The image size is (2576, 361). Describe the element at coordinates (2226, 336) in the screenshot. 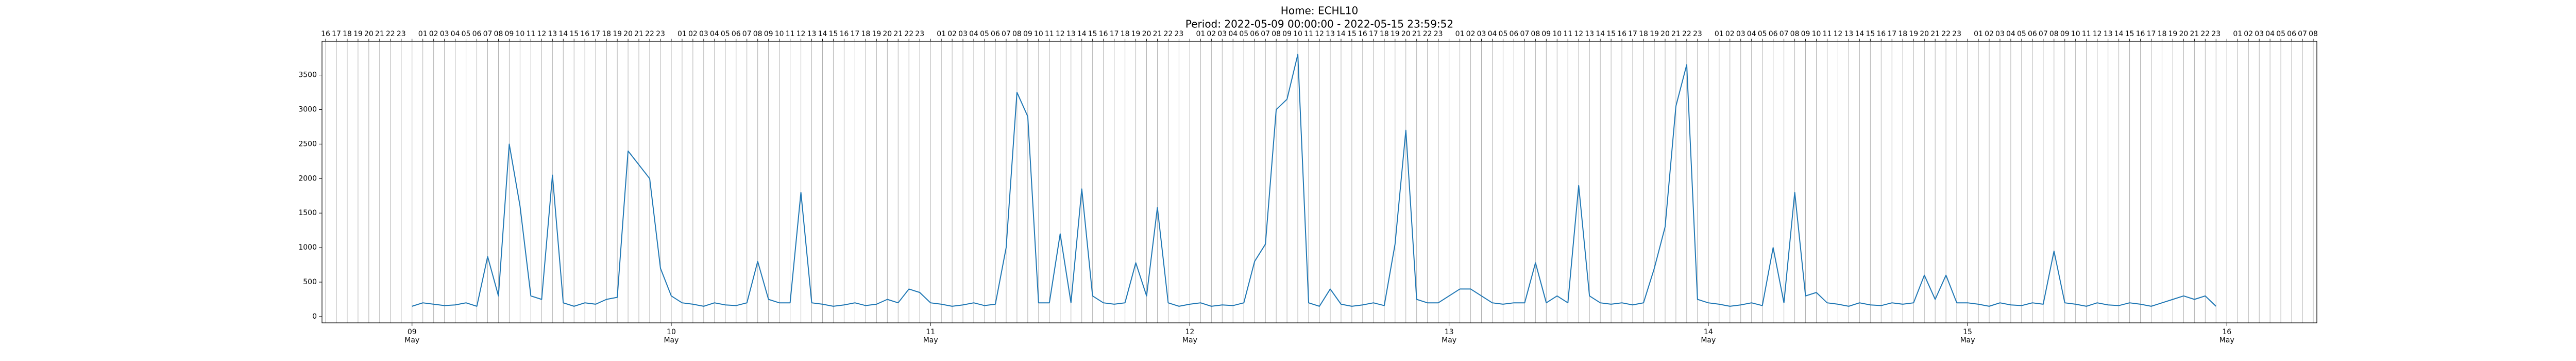

I see `x-tick-label: 16 May` at that location.